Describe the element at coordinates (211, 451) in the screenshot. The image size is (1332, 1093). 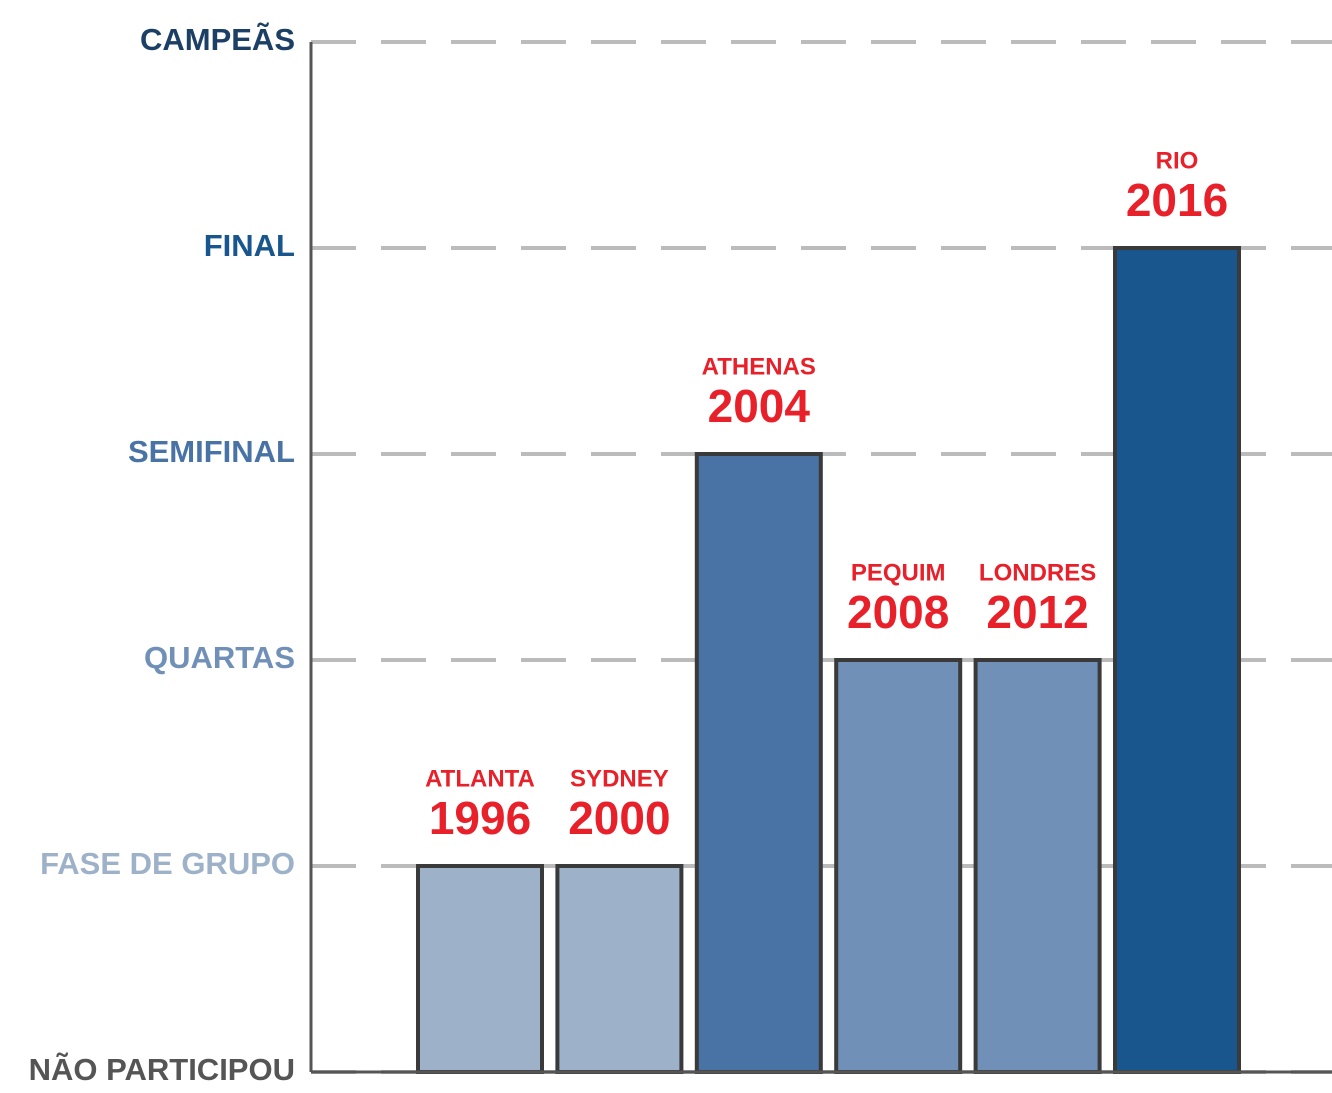
I see `y-tick-label: SEMIFINAL` at that location.